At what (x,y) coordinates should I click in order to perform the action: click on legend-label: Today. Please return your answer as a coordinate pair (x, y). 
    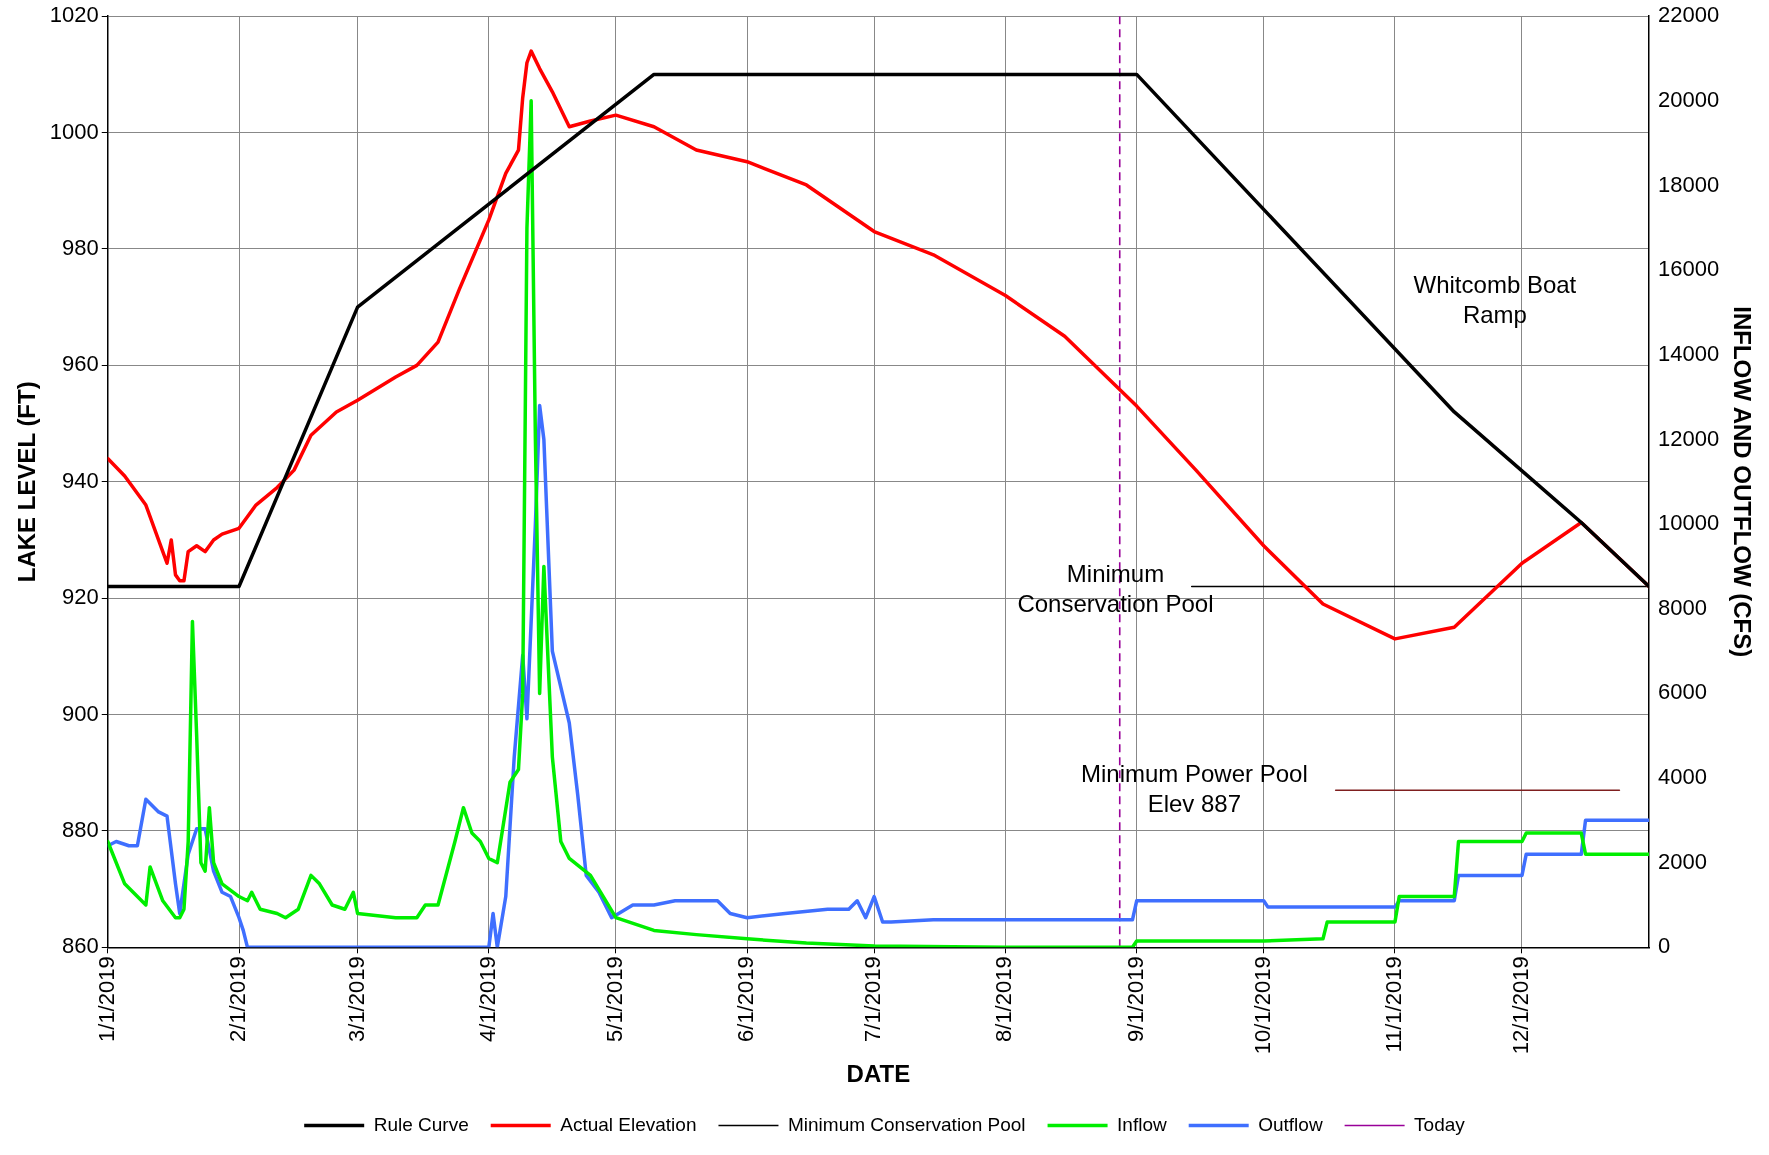
    Looking at the image, I should click on (1440, 1124).